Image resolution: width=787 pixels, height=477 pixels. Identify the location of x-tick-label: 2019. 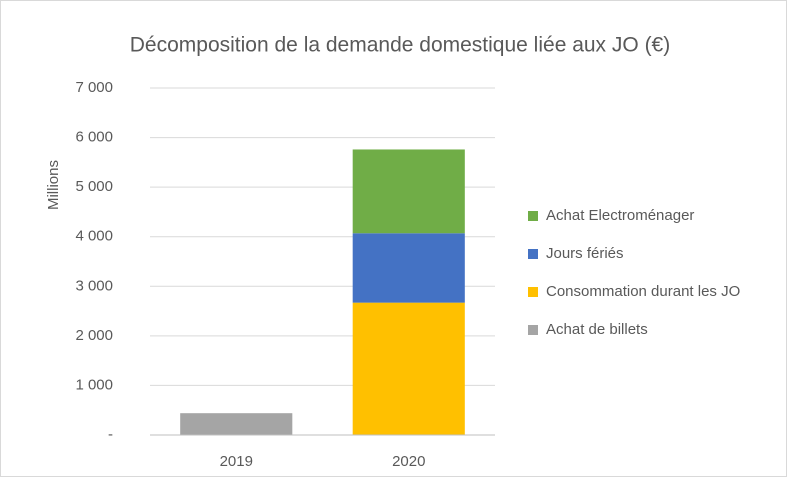
(236, 461).